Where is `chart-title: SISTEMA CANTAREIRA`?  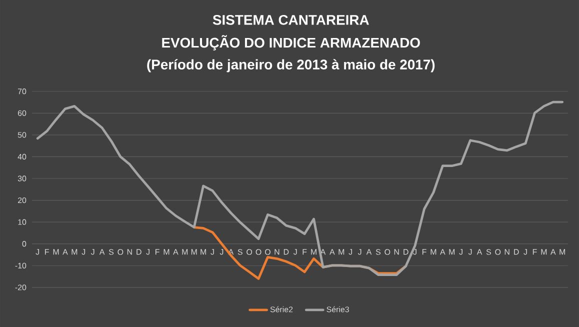 chart-title: SISTEMA CANTAREIRA is located at coordinates (290, 19).